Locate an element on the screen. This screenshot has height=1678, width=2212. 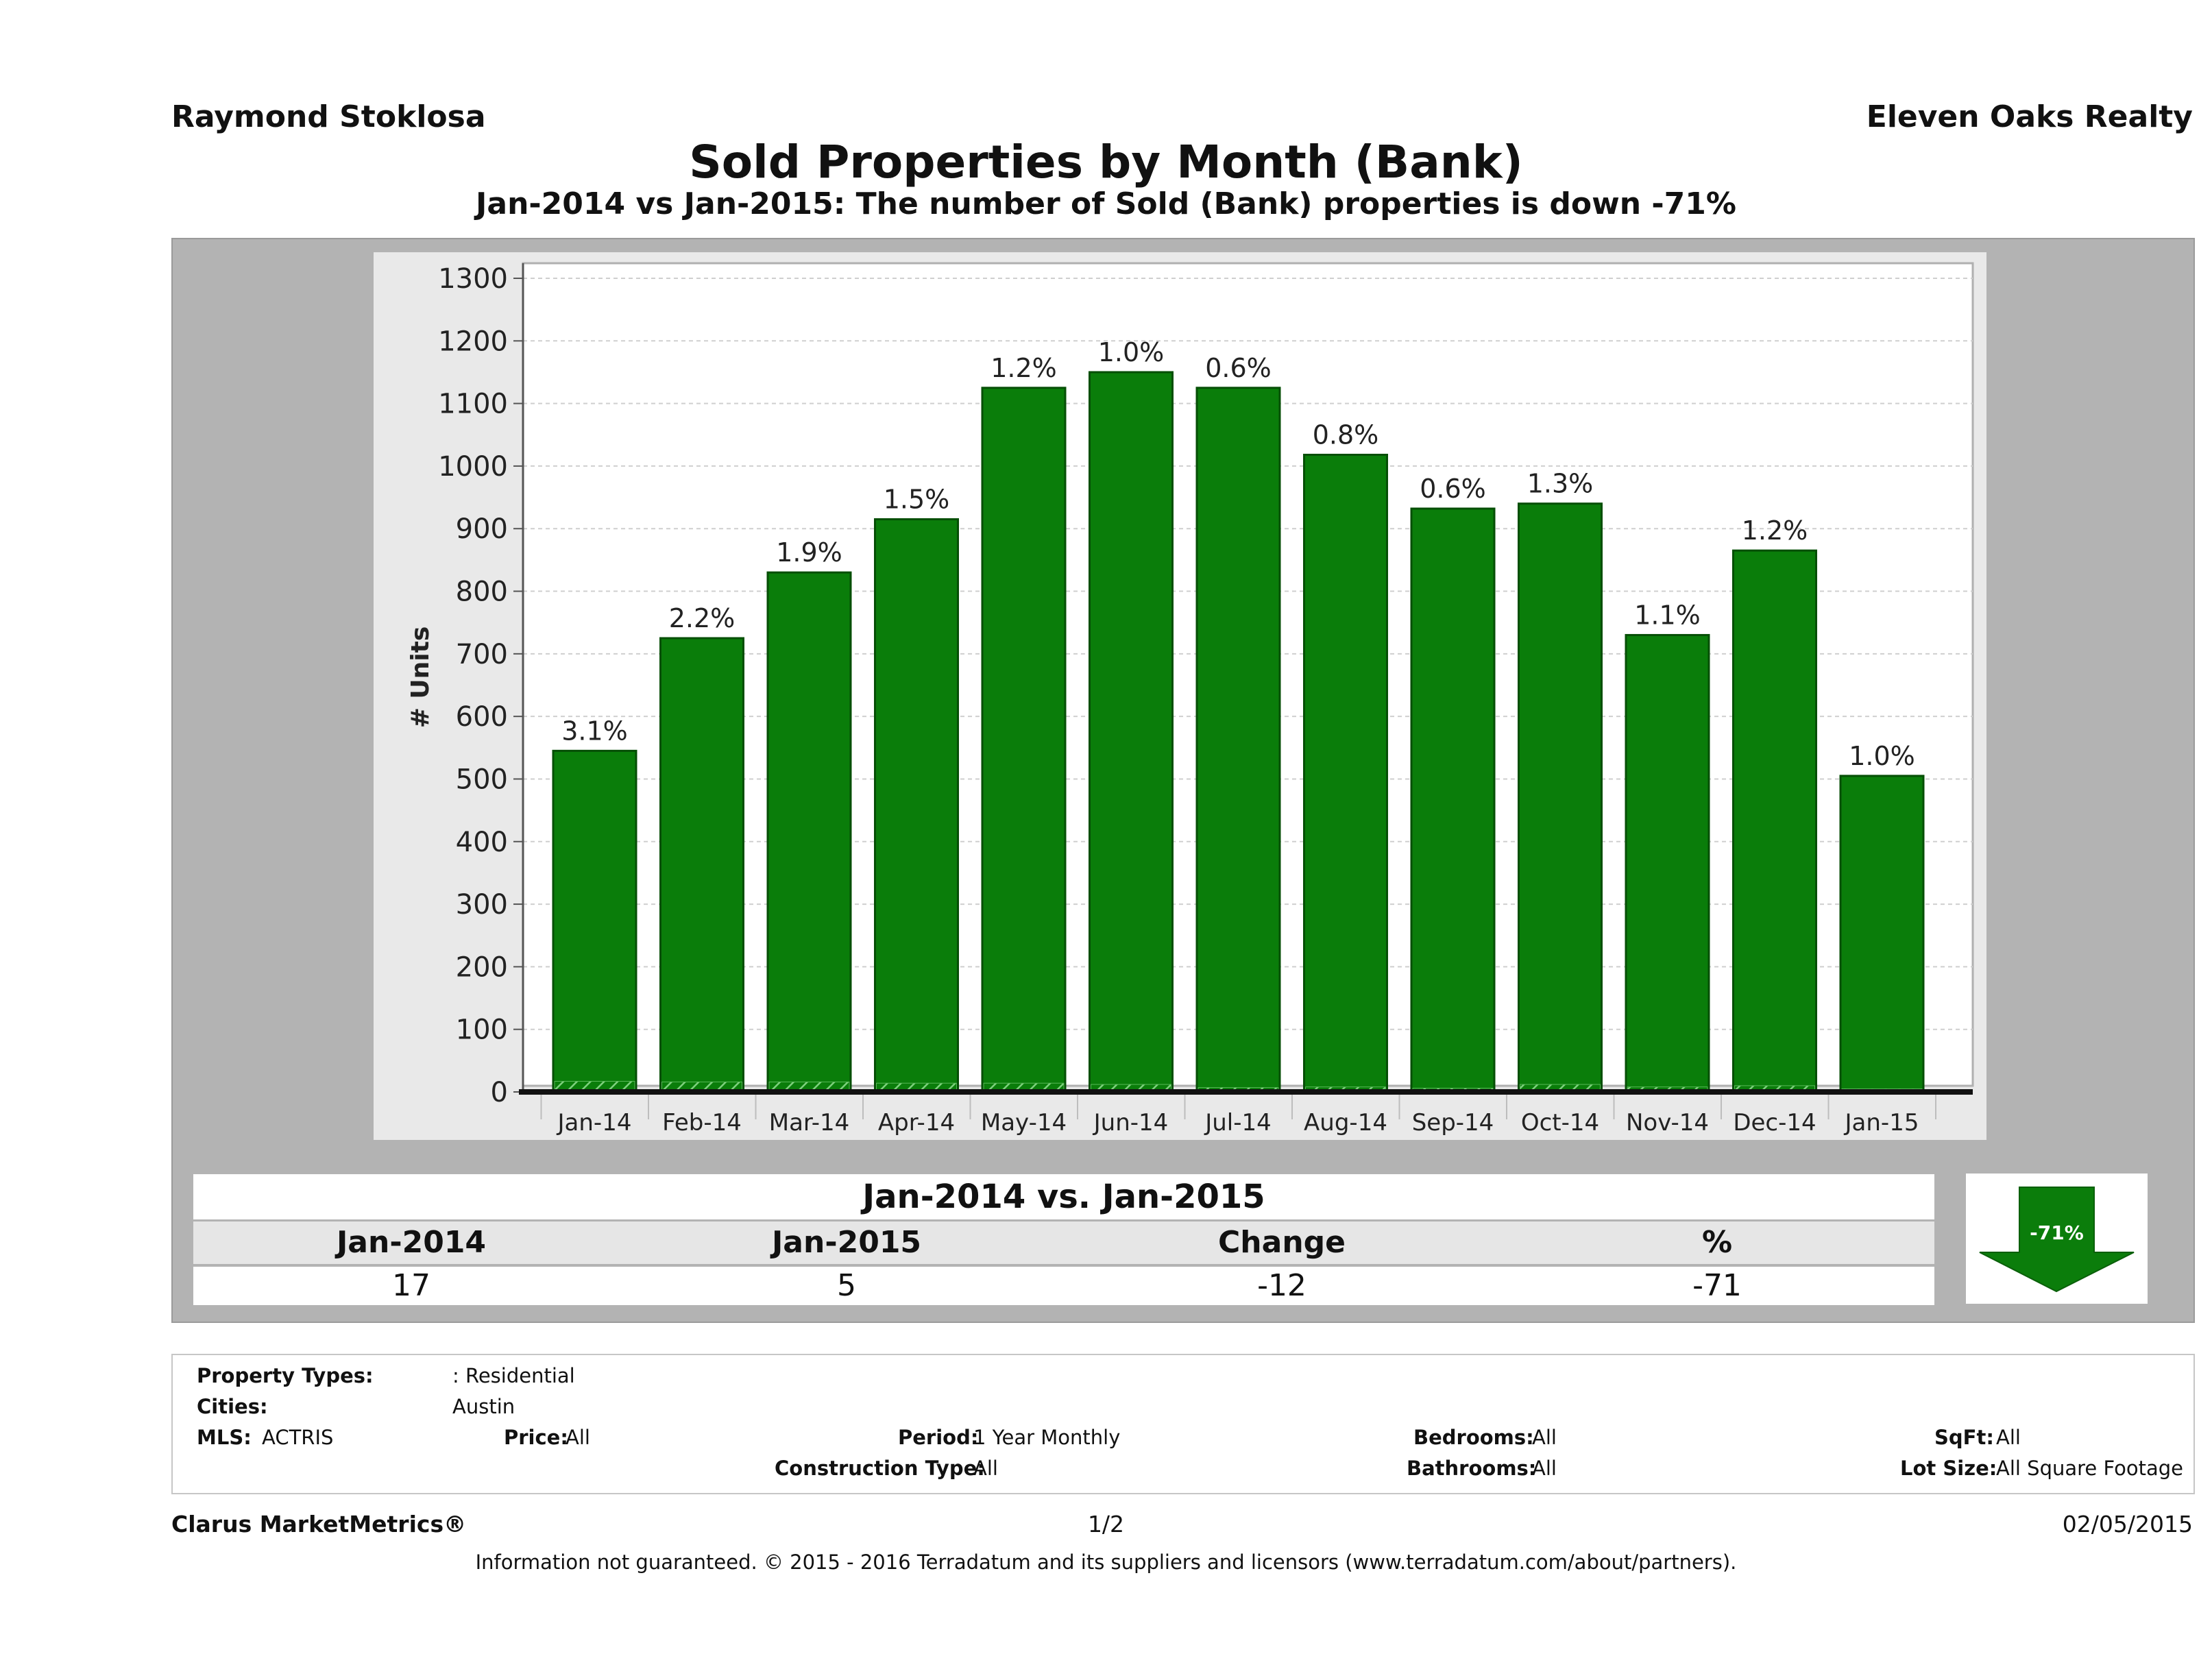
y-axis-label: # Units is located at coordinates (420, 678).